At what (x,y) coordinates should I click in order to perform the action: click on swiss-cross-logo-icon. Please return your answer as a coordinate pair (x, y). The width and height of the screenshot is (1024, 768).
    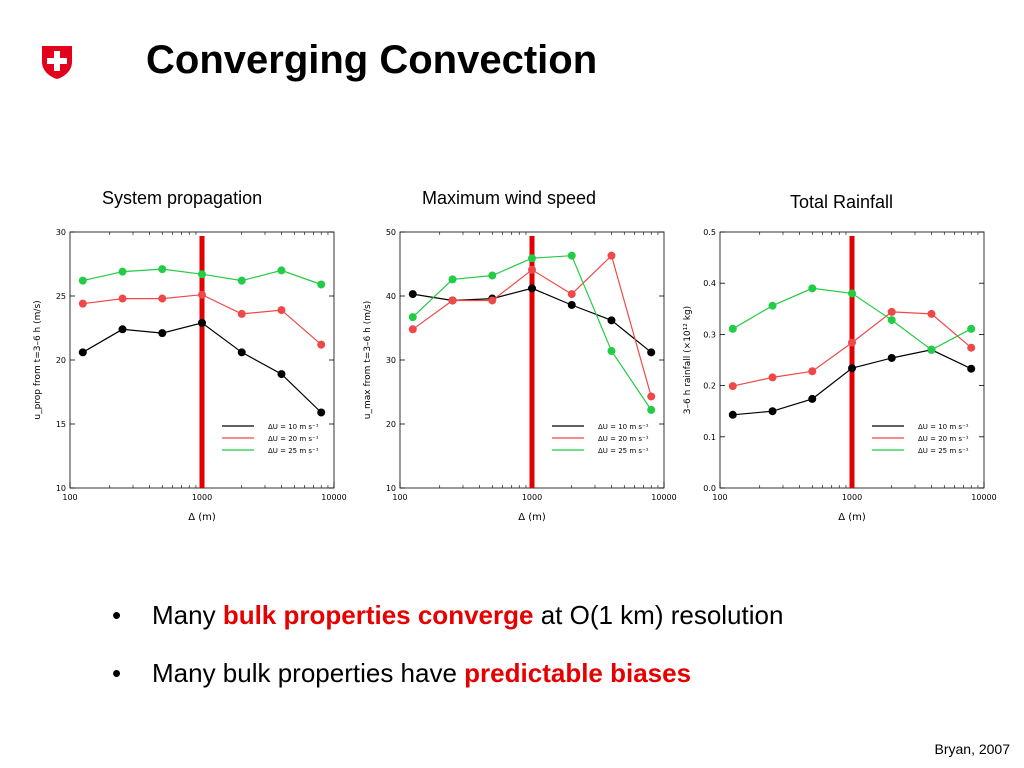
    Looking at the image, I should click on (57, 62).